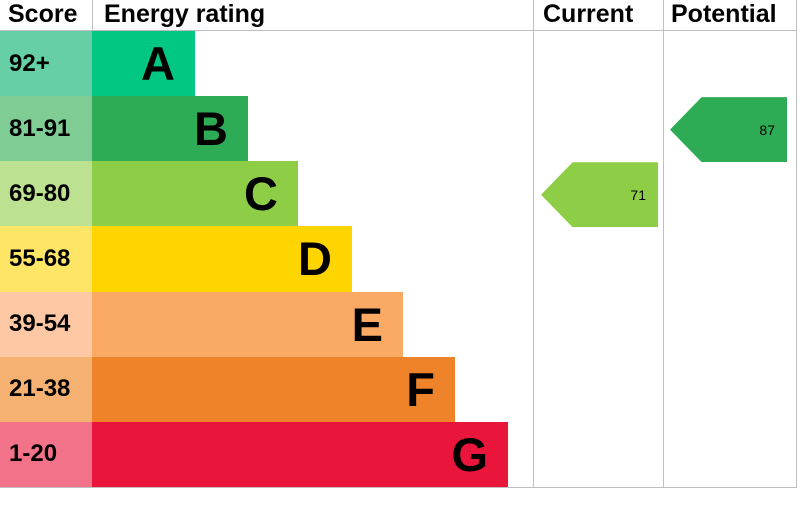 The height and width of the screenshot is (520, 800). I want to click on score-header: Score, so click(43, 14).